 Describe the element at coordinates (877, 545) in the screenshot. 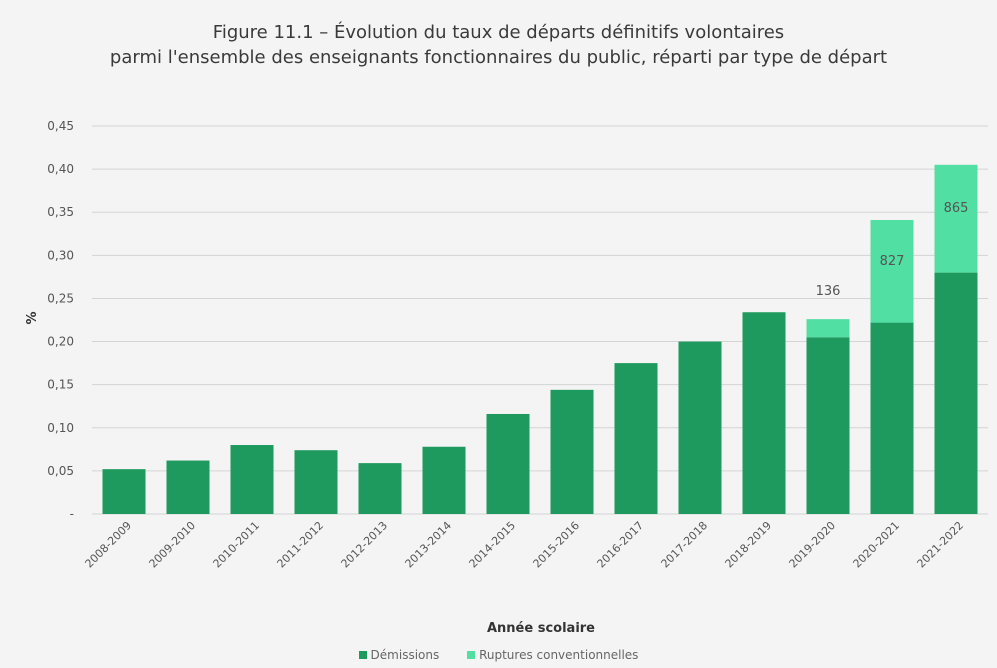

I see `x-tick-label: 2020-2021` at that location.